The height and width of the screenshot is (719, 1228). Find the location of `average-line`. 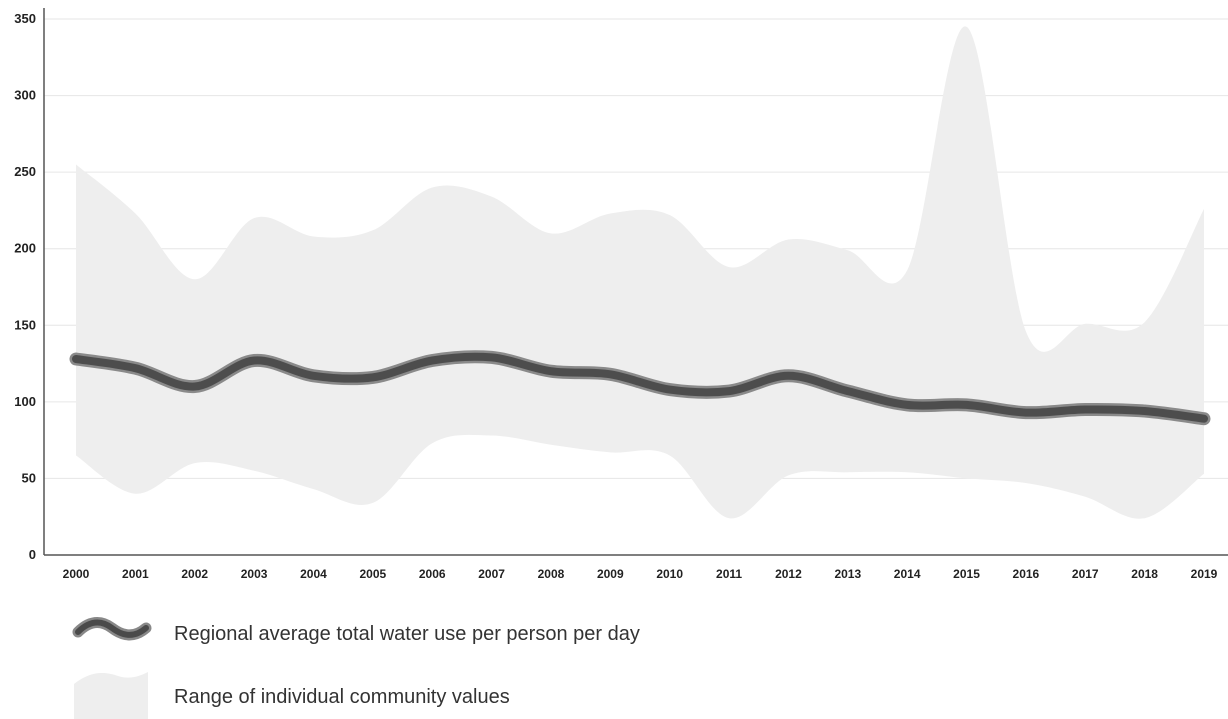

average-line is located at coordinates (640, 387).